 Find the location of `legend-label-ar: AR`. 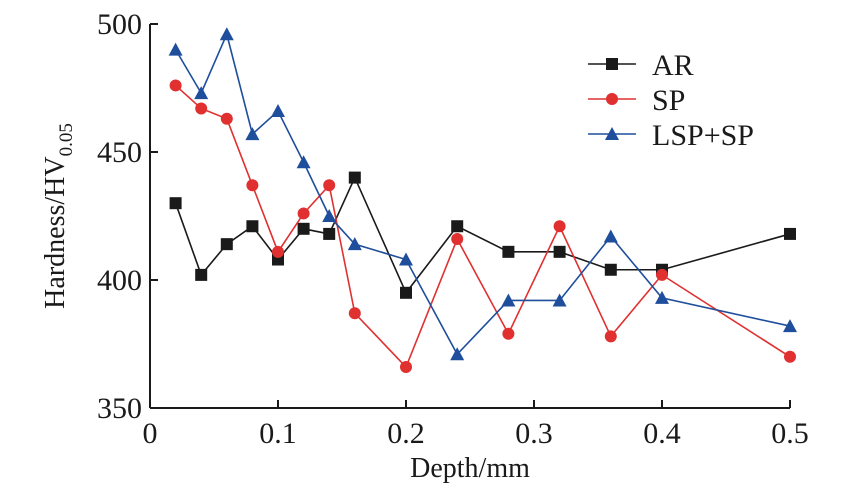

legend-label-ar: AR is located at coordinates (673, 65).